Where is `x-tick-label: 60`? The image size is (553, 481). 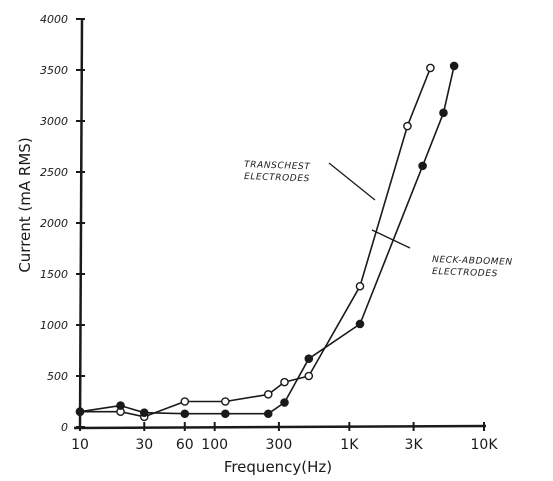 x-tick-label: 60 is located at coordinates (185, 445).